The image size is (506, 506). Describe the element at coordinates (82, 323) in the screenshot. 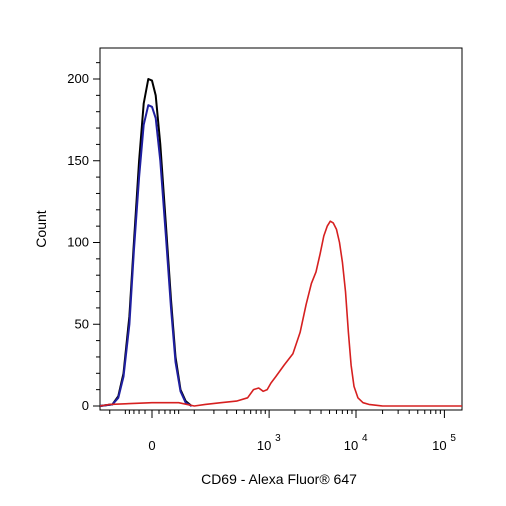

I see `y-tick-label: 50` at that location.